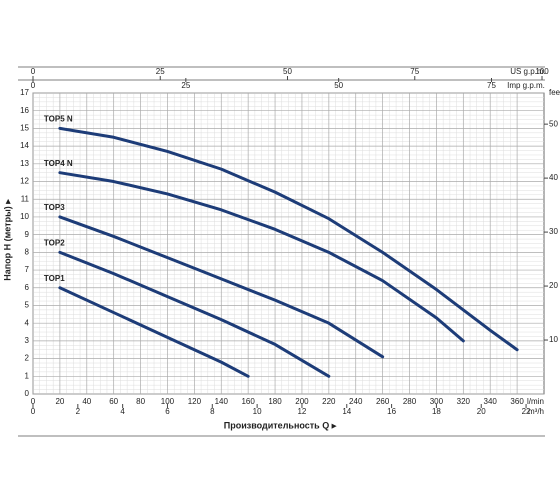 This screenshot has height=504, width=560. What do you see at coordinates (27, 251) in the screenshot?
I see `y-tick-label: 8` at bounding box center [27, 251].